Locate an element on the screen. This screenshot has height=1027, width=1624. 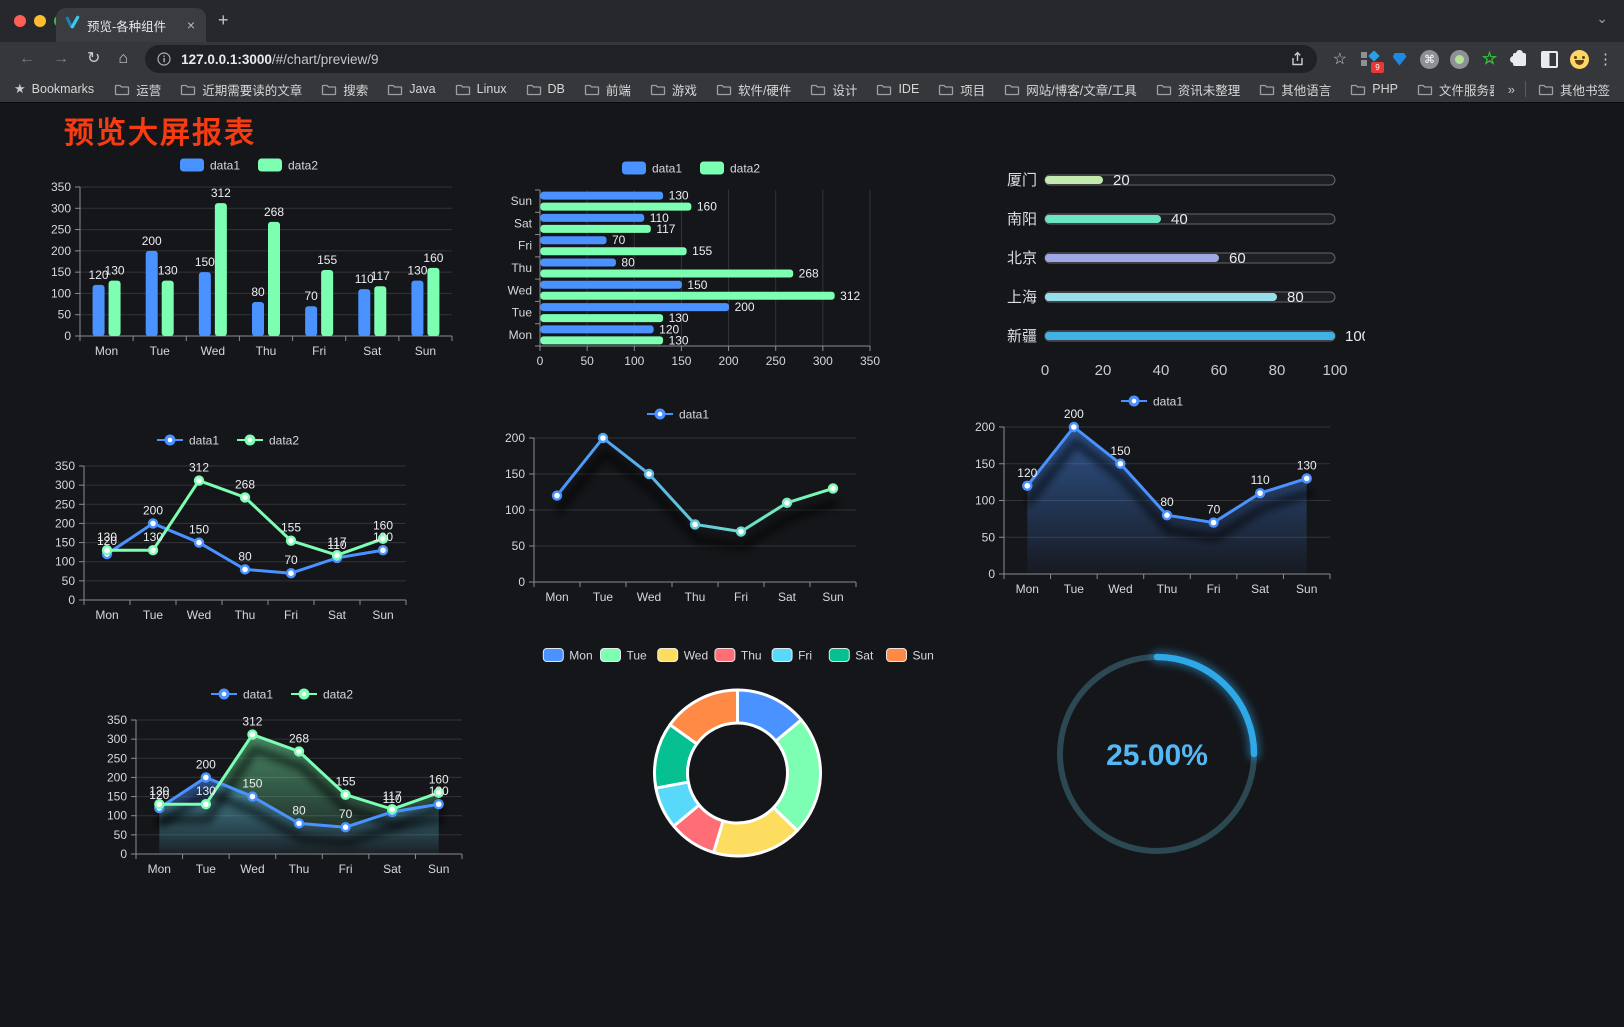
svg-text: 300 is located at coordinates (61, 208).